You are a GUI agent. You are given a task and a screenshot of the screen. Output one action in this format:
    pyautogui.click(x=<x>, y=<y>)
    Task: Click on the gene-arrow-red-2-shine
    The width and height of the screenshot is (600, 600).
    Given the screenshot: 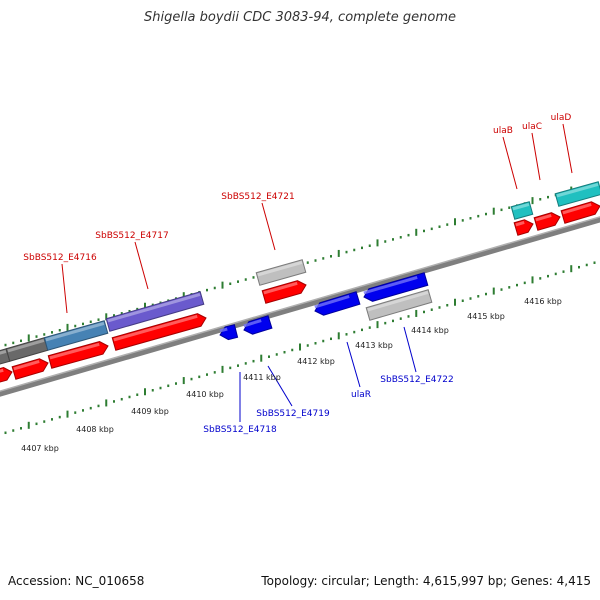 What is the action you would take?
    pyautogui.click(x=26, y=365)
    